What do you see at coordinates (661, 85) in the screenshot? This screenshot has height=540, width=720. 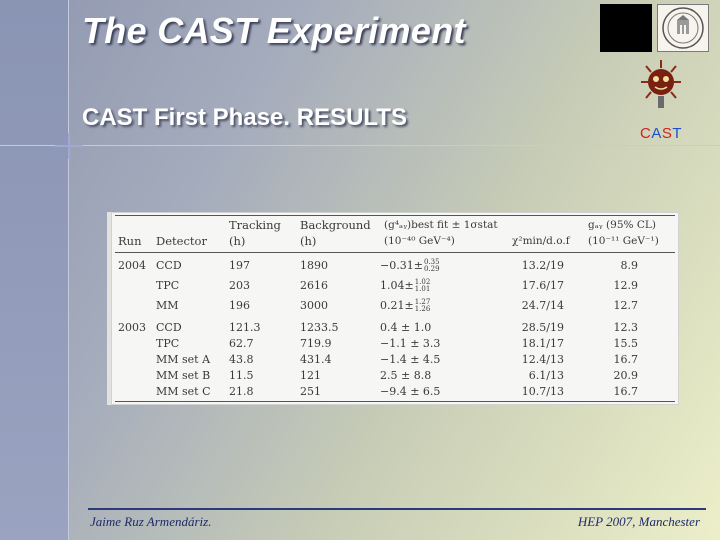 I see `cast-sun-logo` at bounding box center [661, 85].